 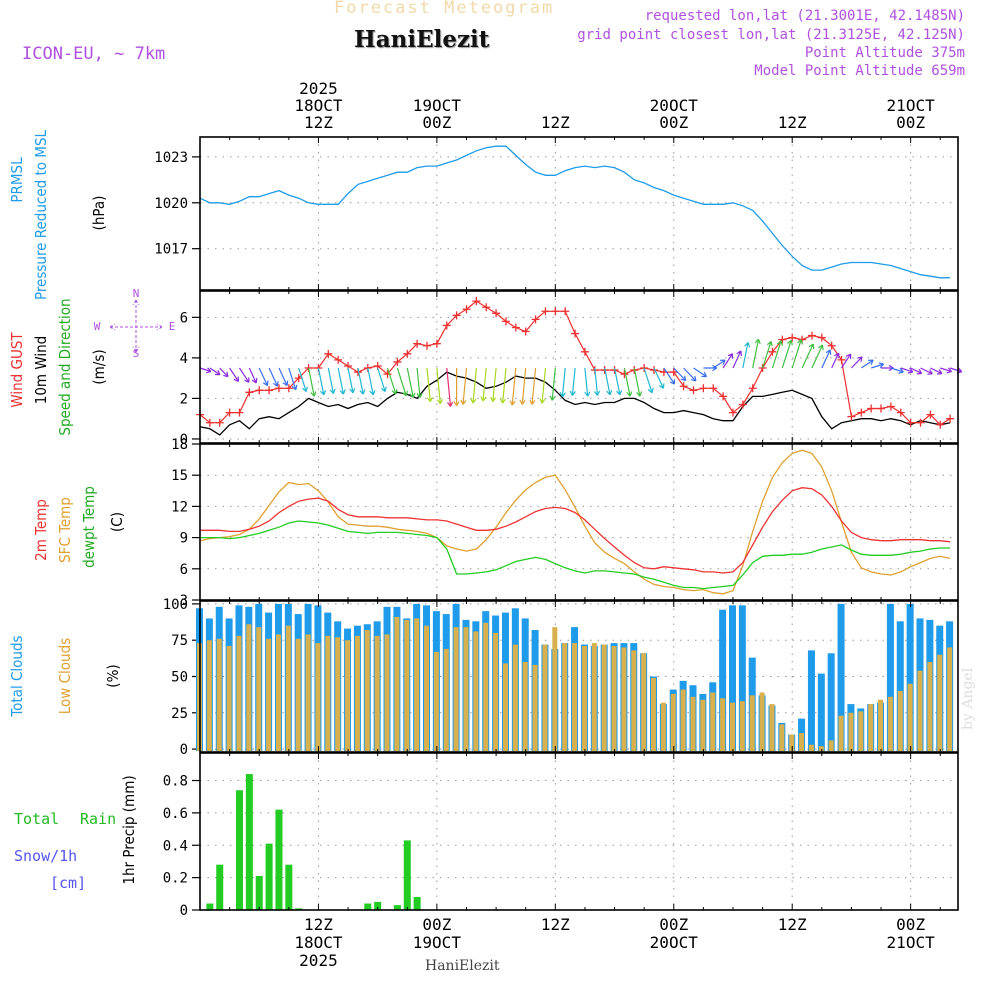 I want to click on bottom-time-label: 18OCT, so click(x=318, y=942).